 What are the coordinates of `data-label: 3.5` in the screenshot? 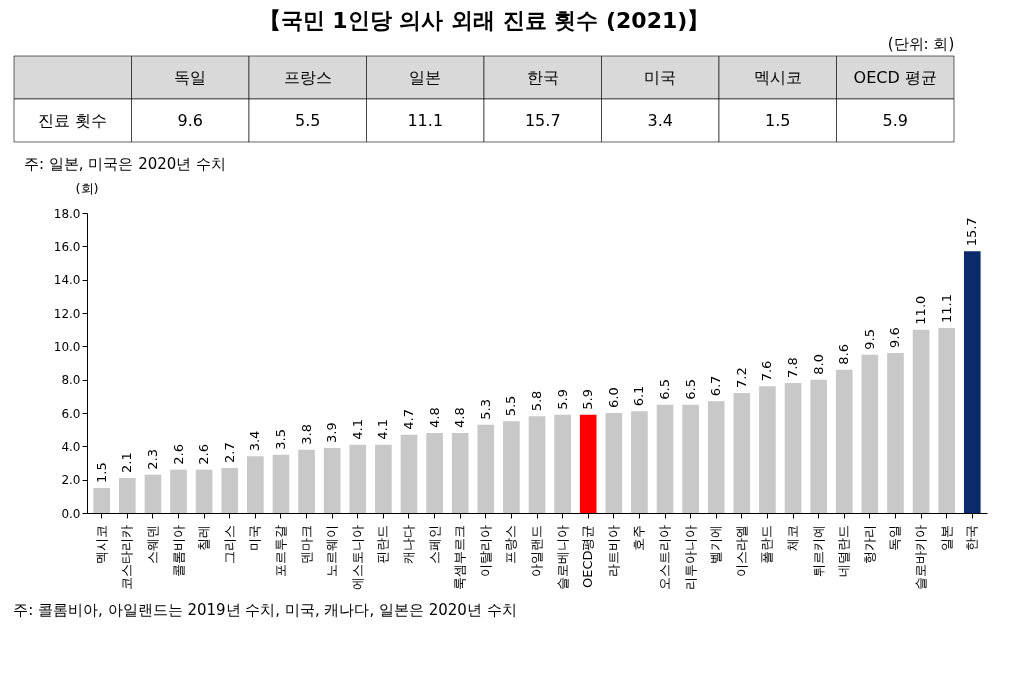 It's located at (280, 439).